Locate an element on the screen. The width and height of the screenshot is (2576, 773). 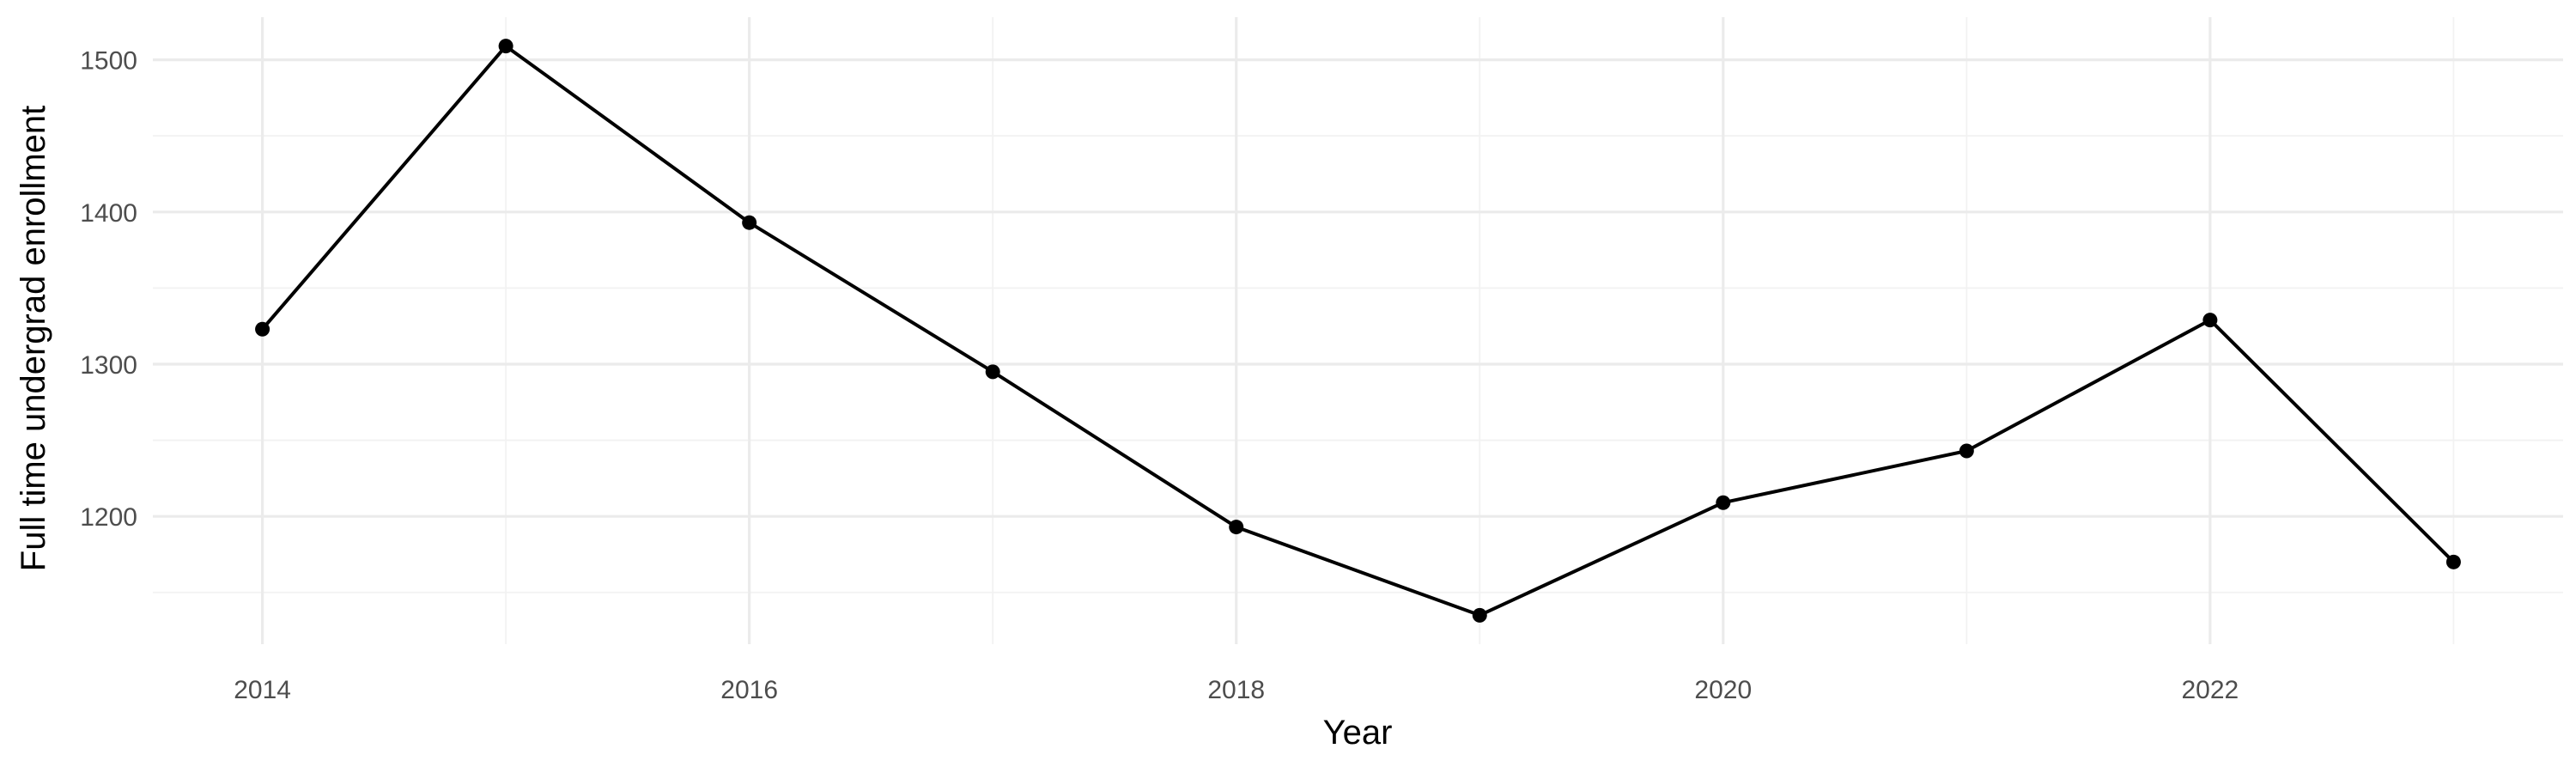
x-tick-label: 2018 is located at coordinates (1236, 690).